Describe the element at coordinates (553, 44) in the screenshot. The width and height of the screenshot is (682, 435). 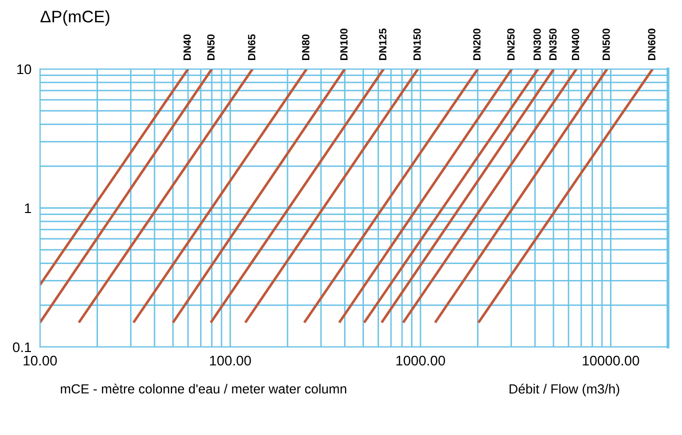
I see `text: DN350` at that location.